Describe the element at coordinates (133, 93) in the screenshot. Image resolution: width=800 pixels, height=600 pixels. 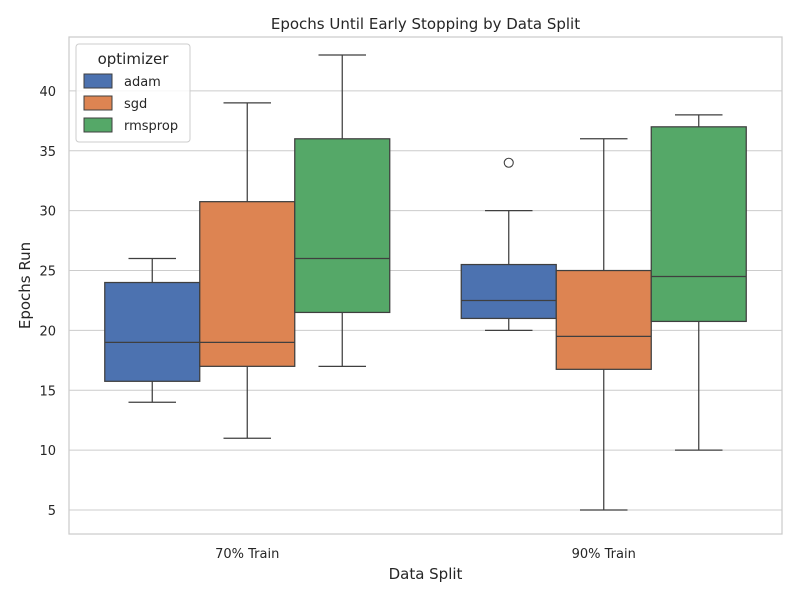
I see `legend: optimizer adam sgd rmsprop` at that location.